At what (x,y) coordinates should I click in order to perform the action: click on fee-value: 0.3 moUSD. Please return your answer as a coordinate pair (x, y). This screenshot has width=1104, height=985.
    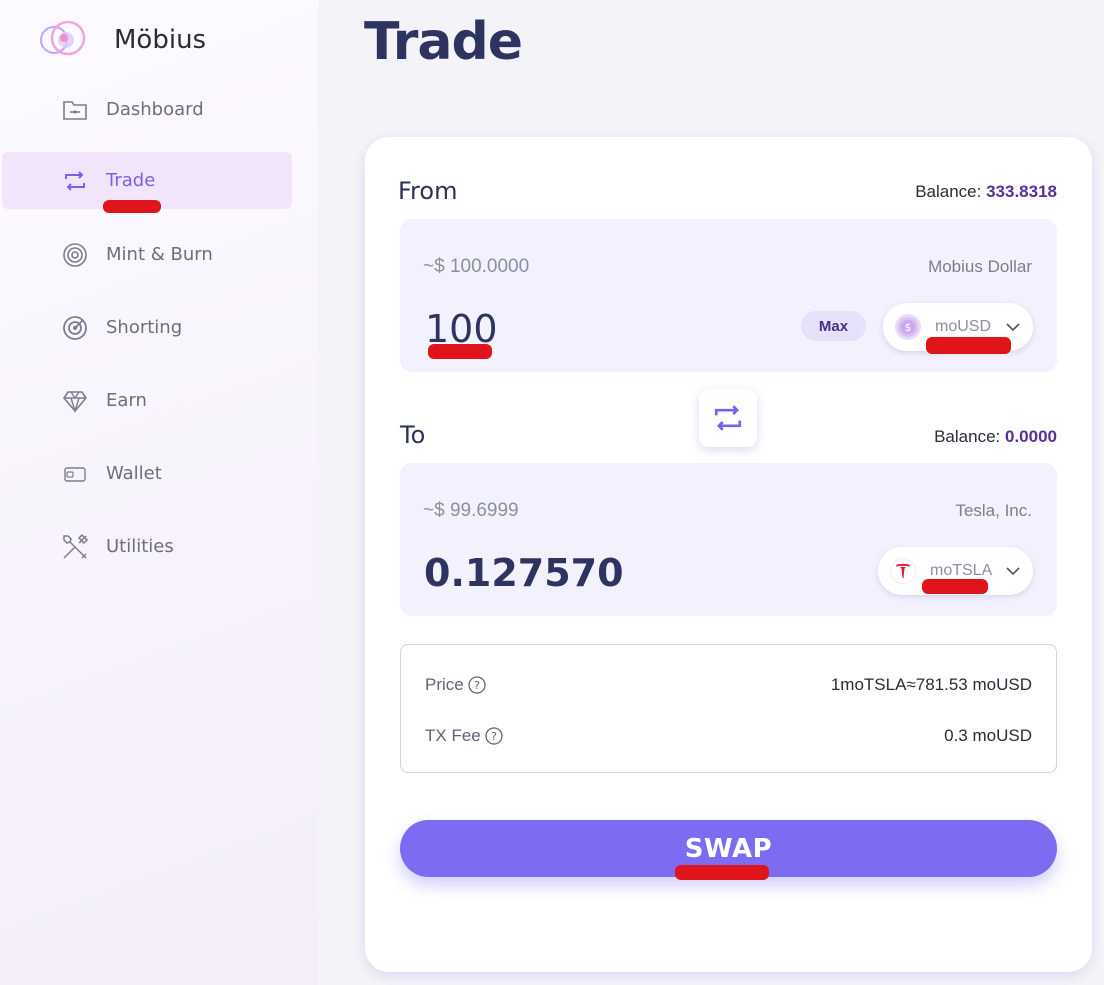
    Looking at the image, I should click on (988, 735).